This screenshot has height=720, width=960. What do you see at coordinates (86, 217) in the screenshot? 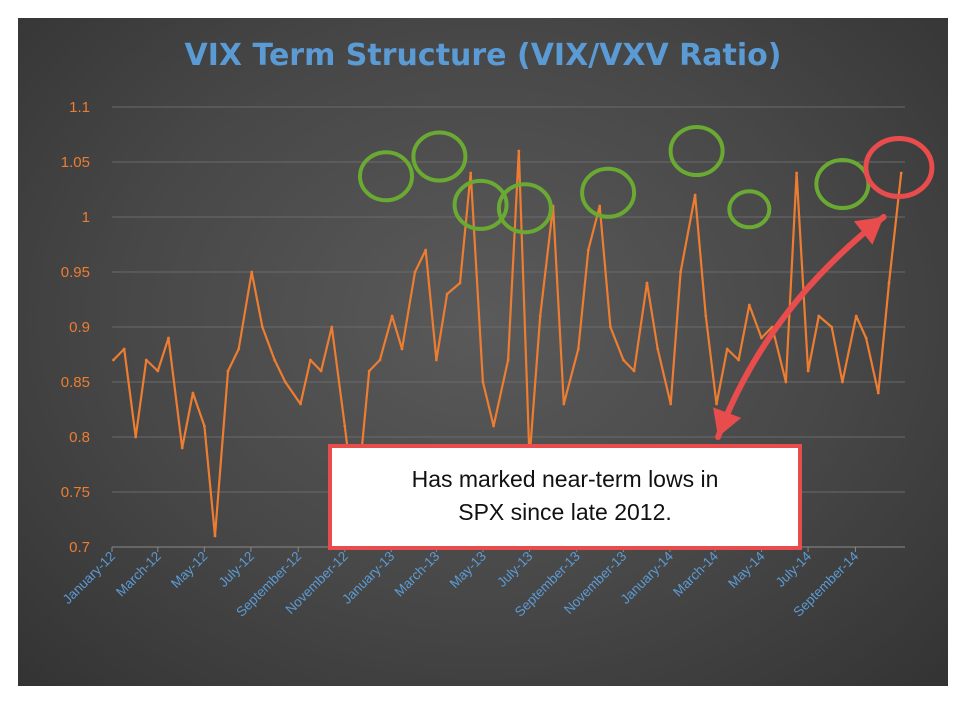
I see `y-tick-label: 1` at bounding box center [86, 217].